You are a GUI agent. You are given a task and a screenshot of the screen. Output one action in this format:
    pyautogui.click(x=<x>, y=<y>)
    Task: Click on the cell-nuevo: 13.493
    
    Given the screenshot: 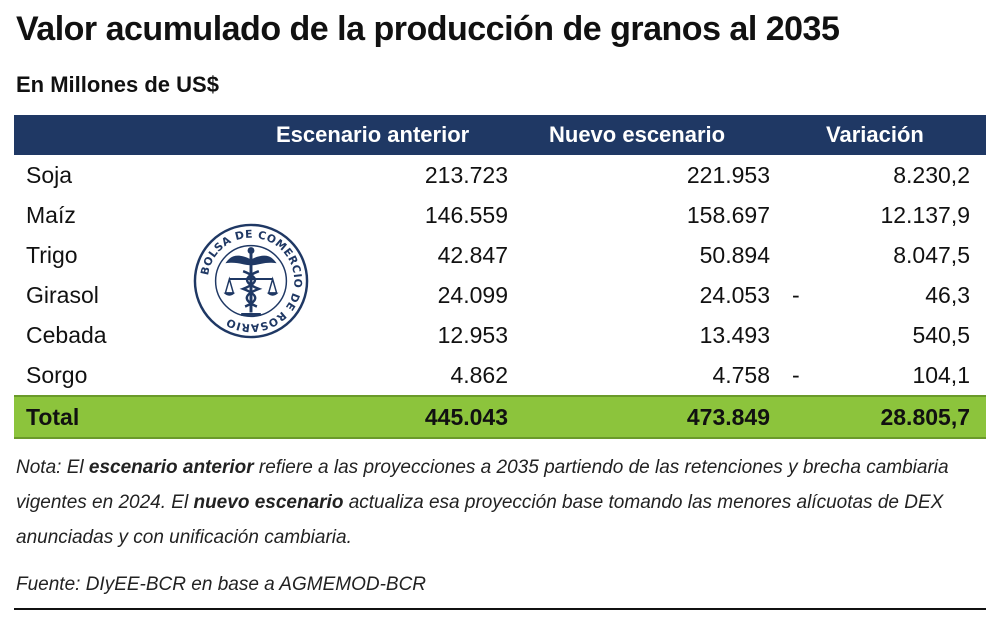 What is the action you would take?
    pyautogui.click(x=734, y=335)
    